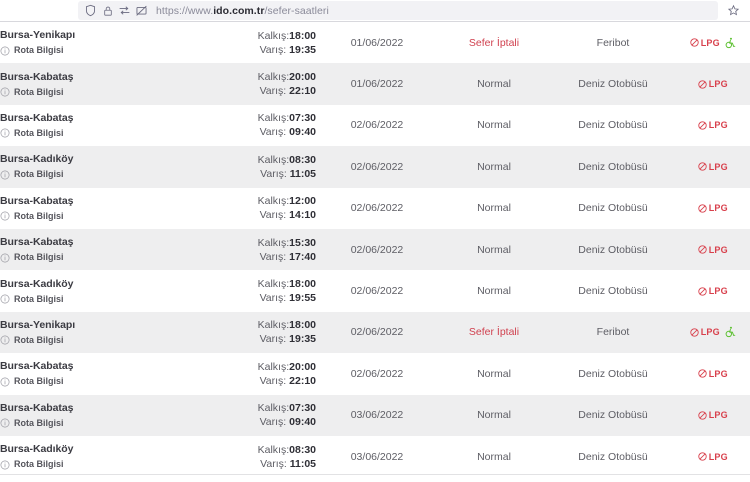  Describe the element at coordinates (613, 42) in the screenshot. I see `vehicle-type: Feribot` at that location.